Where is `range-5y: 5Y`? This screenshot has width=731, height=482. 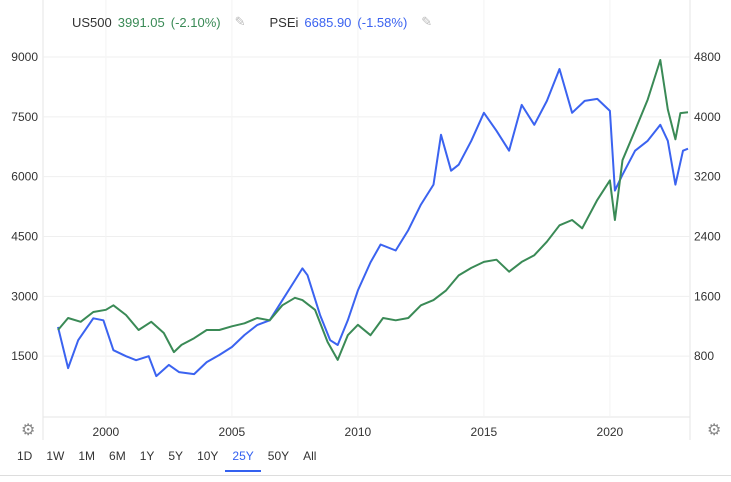
range-5y: 5Y is located at coordinates (176, 456).